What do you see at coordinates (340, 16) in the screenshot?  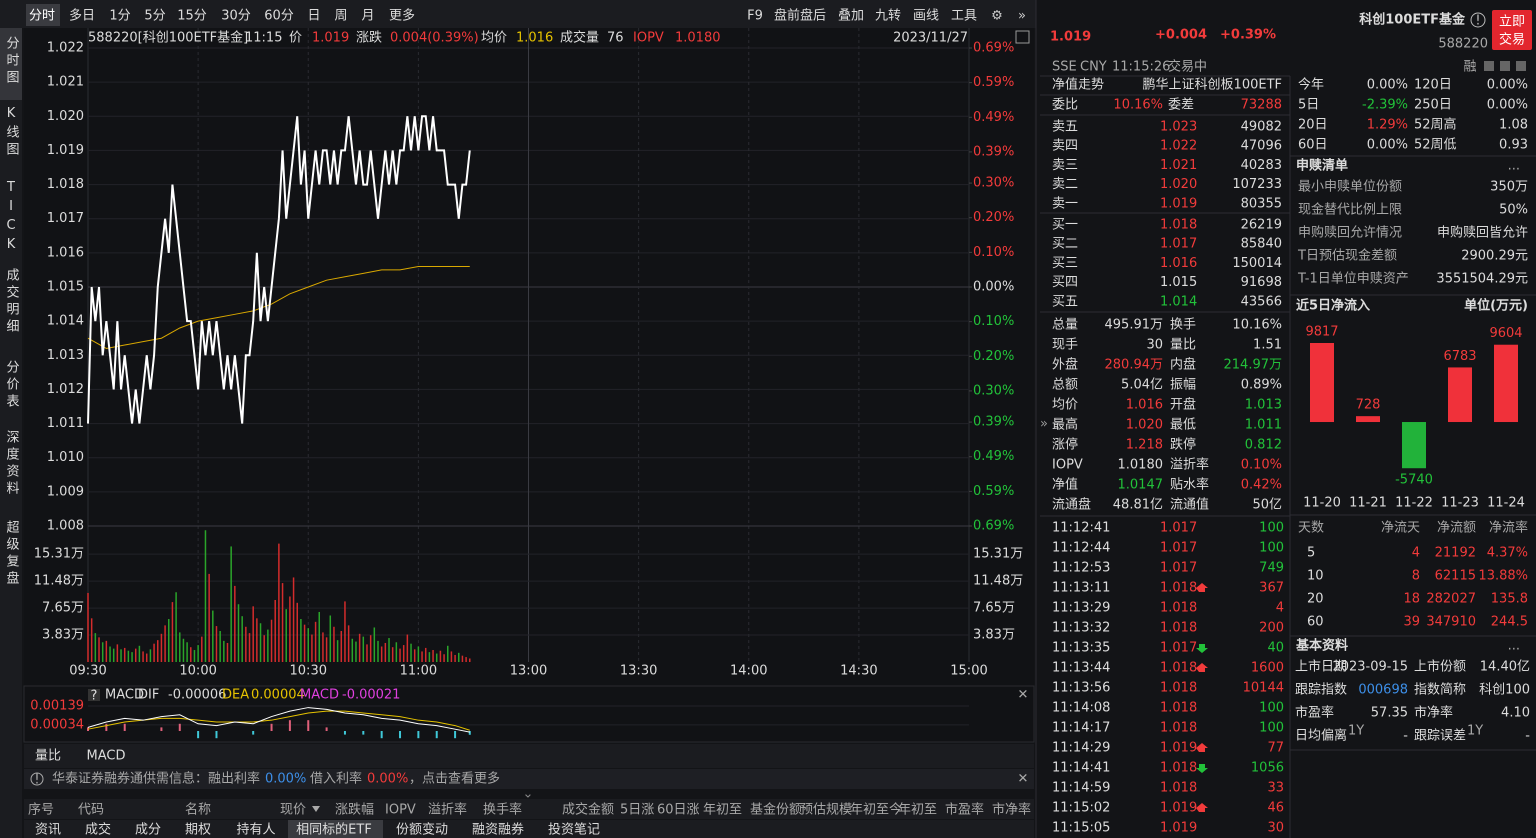 I see `tab: 周` at bounding box center [340, 16].